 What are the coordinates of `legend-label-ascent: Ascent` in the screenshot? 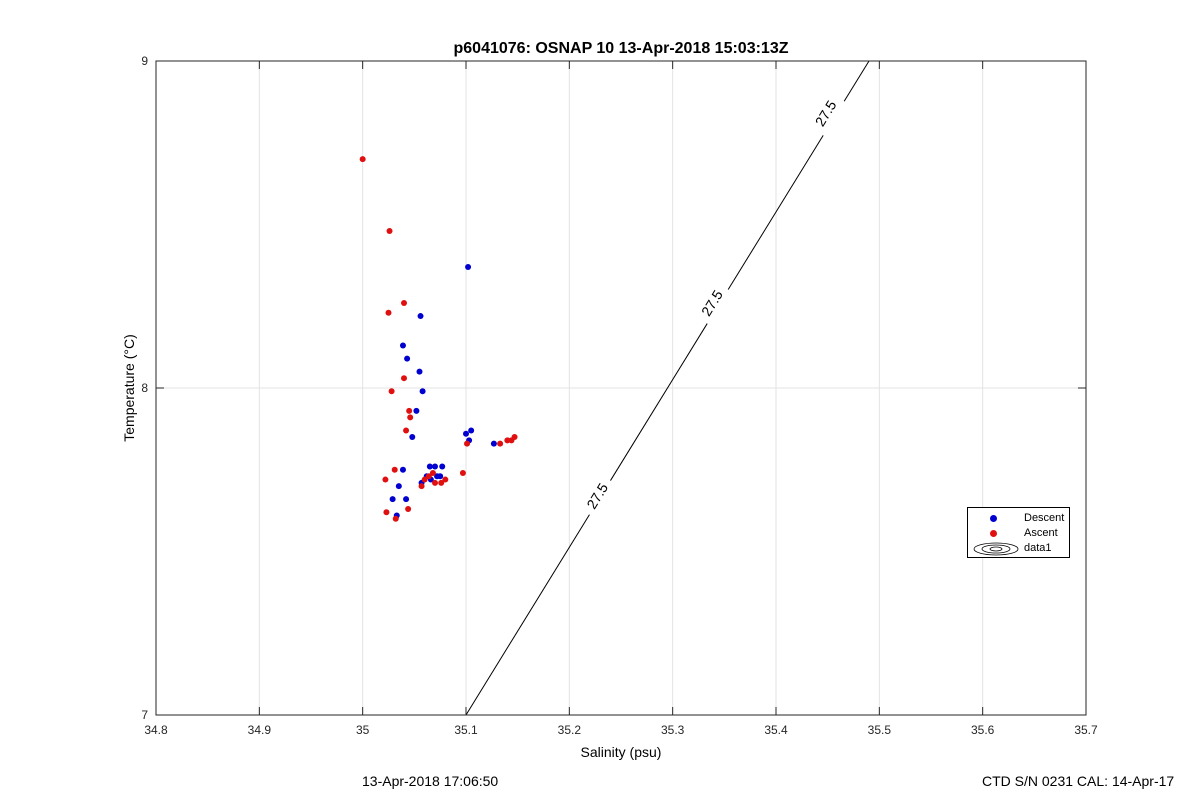 It's located at (1041, 533).